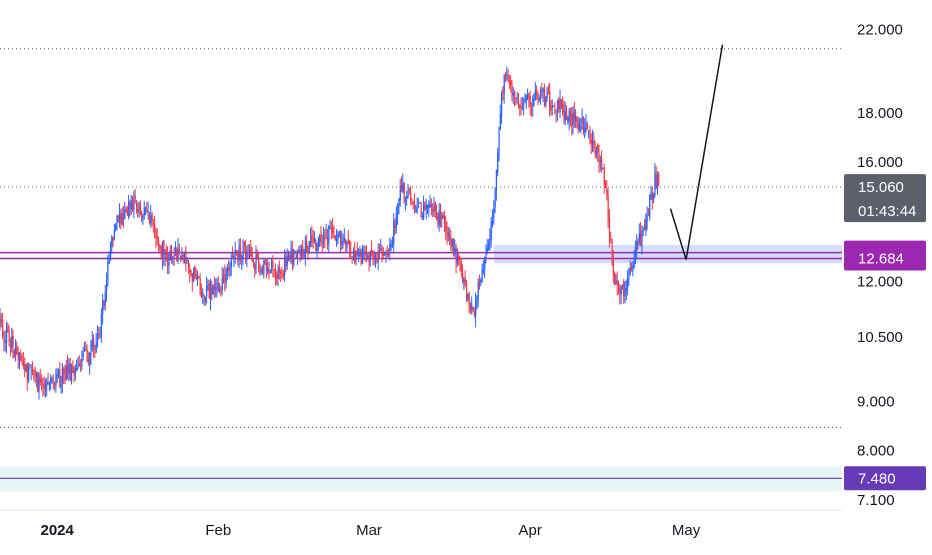 The width and height of the screenshot is (932, 555). Describe the element at coordinates (887, 211) in the screenshot. I see `price-badge-countdown: 01:43:44` at that location.